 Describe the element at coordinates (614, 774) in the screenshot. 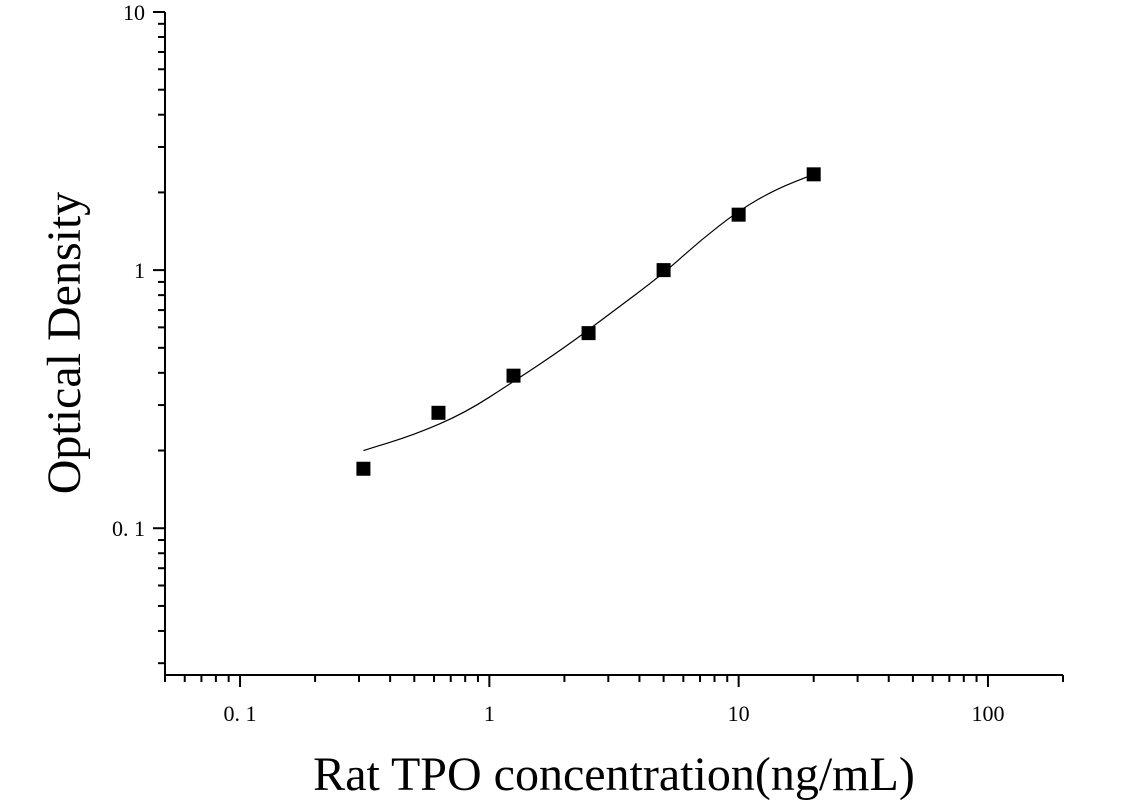

I see `x-axis-title: Rat TPO concentration(ng/mL)` at that location.